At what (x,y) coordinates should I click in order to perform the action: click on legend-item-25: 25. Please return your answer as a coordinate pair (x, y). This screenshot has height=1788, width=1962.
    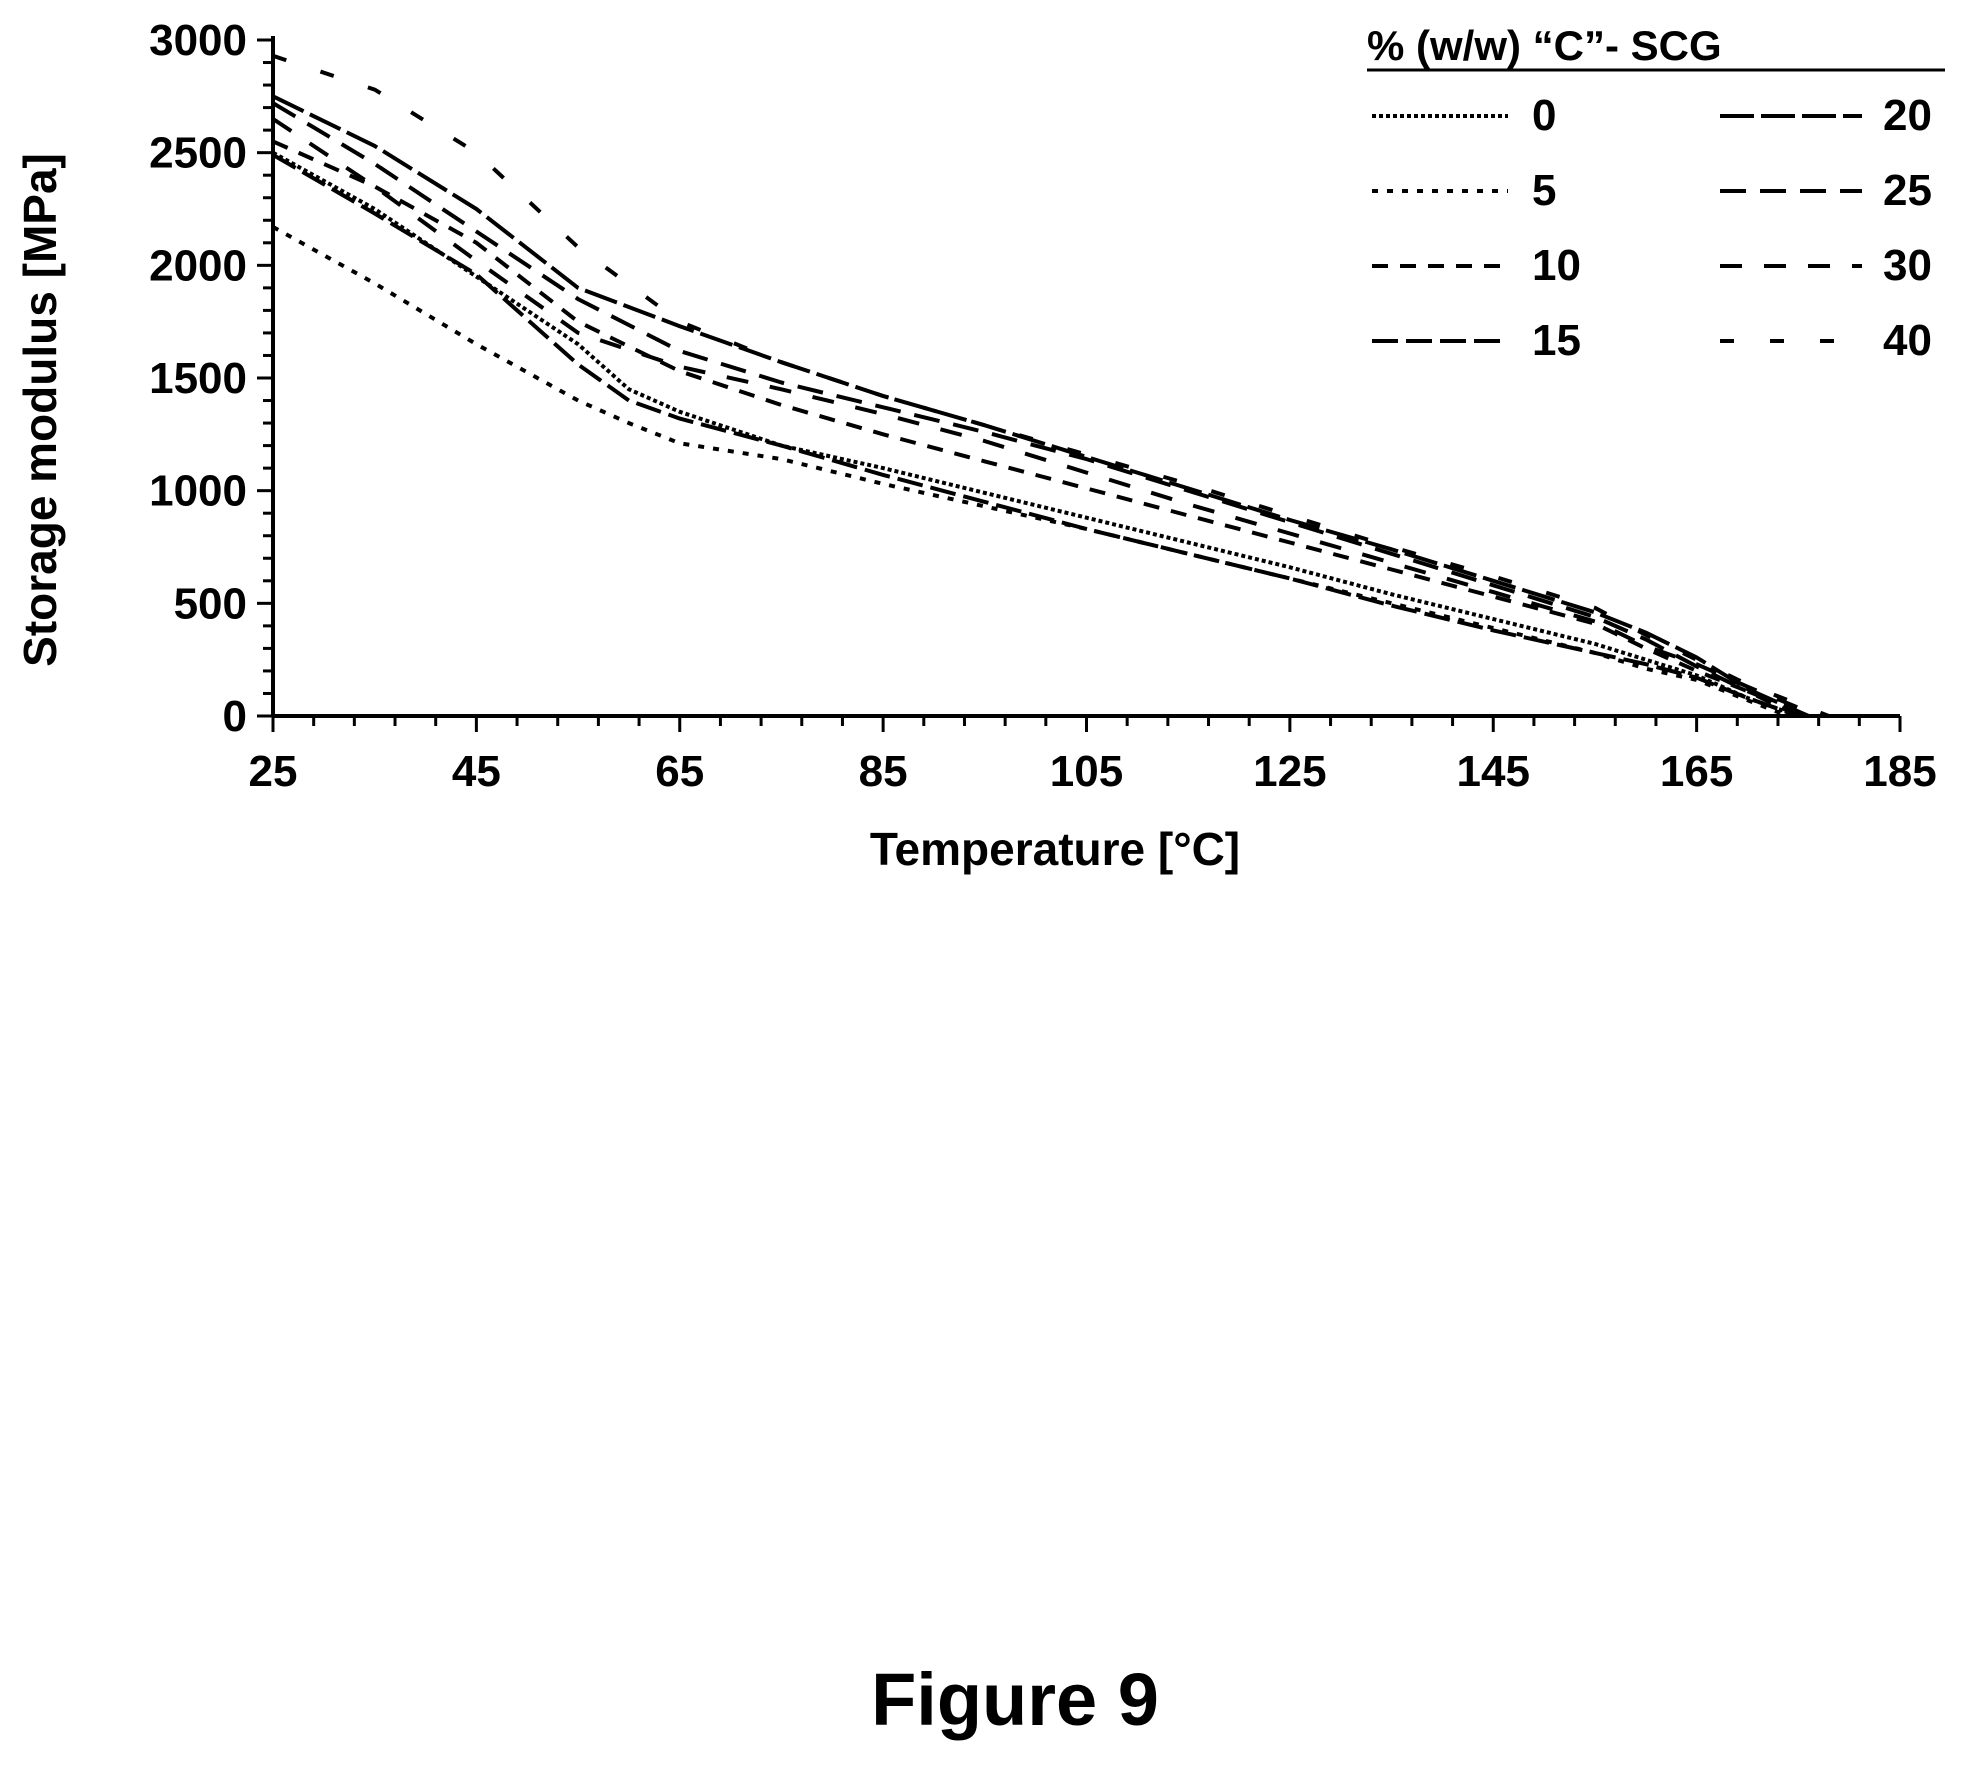
    Looking at the image, I should click on (1826, 190).